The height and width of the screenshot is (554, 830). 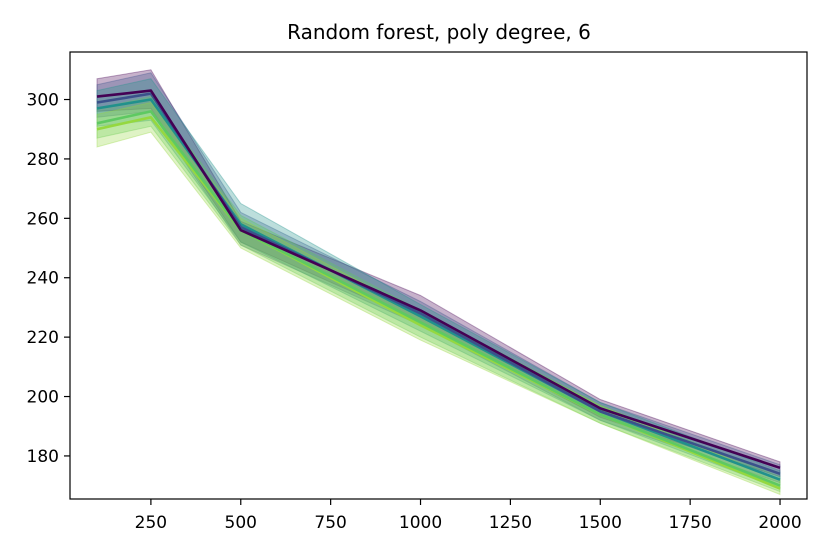 I want to click on y-tick-label: 200, so click(x=43, y=398).